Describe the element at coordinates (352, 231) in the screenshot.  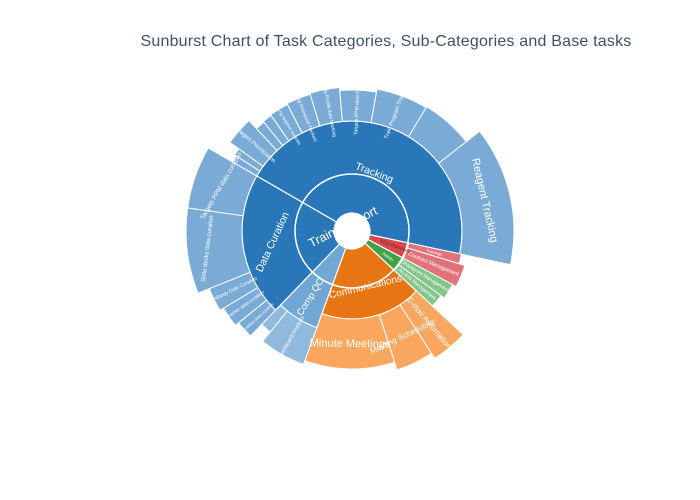
I see `root-circle` at that location.